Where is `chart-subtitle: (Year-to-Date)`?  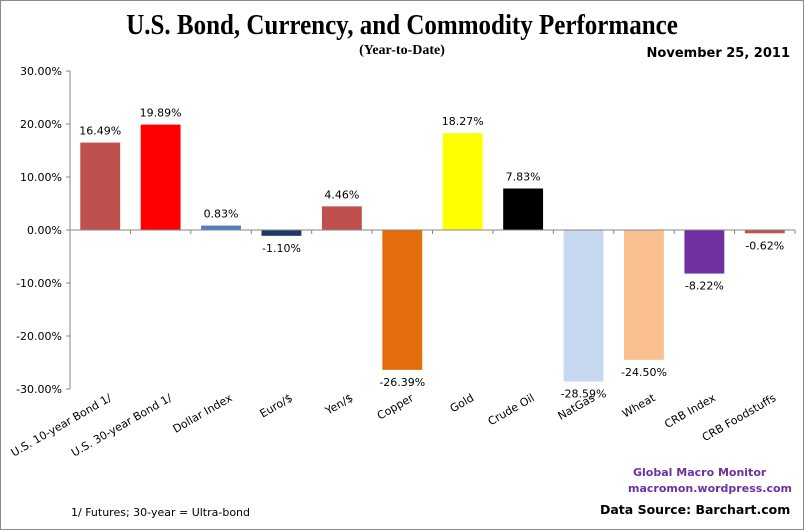
chart-subtitle: (Year-to-Date) is located at coordinates (402, 50).